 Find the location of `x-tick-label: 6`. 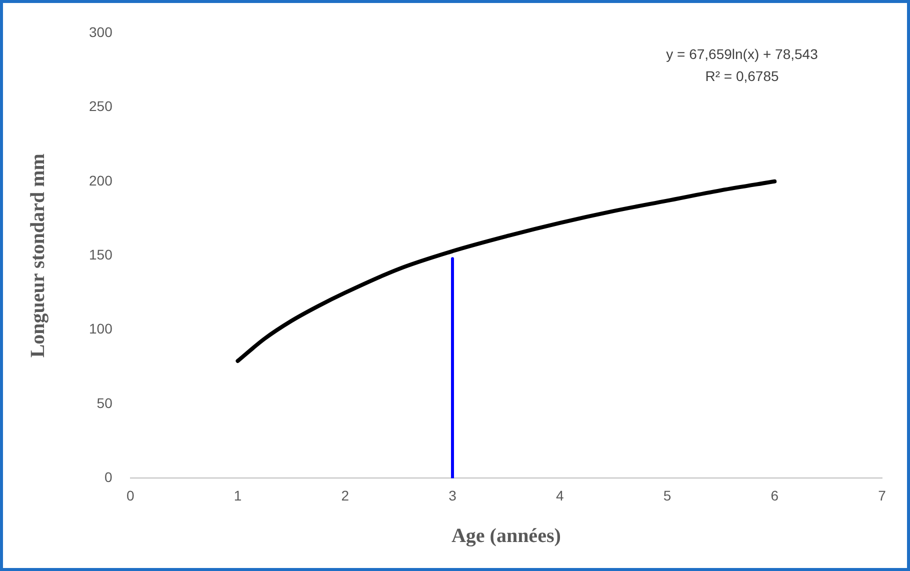

x-tick-label: 6 is located at coordinates (774, 495).